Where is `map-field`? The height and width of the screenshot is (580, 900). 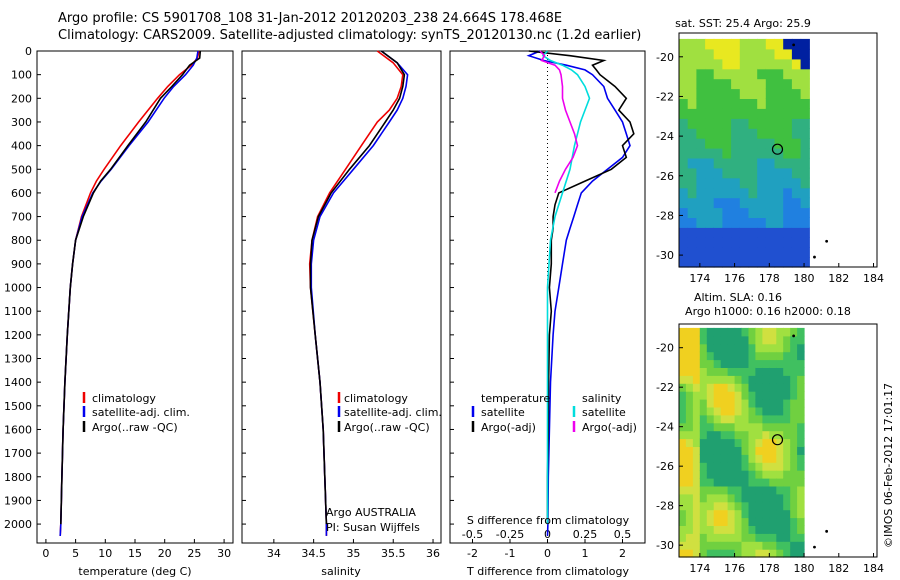 map-field is located at coordinates (744, 153).